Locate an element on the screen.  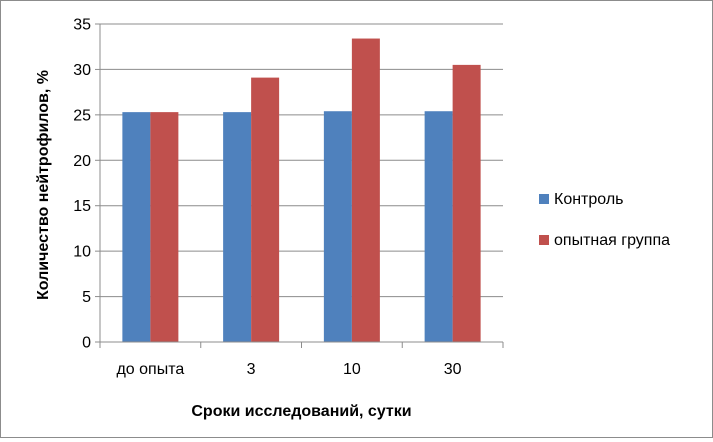
x-tick-label: 3 is located at coordinates (251, 369).